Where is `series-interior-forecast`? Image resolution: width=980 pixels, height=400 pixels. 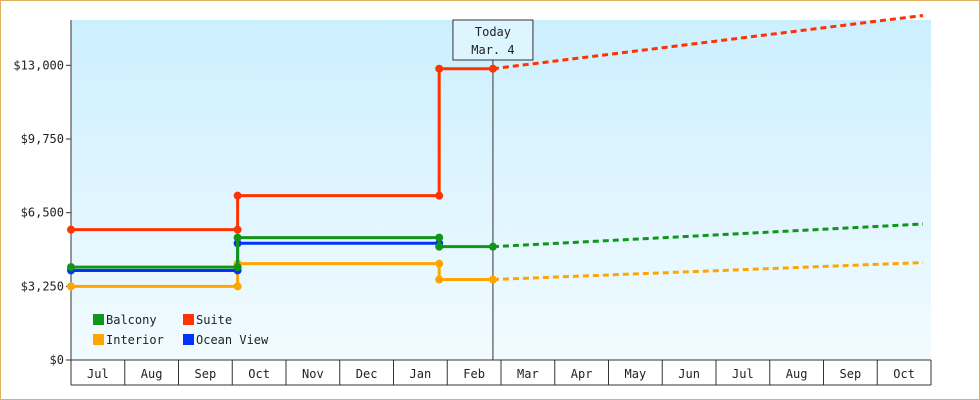
series-interior-forecast is located at coordinates (707, 271).